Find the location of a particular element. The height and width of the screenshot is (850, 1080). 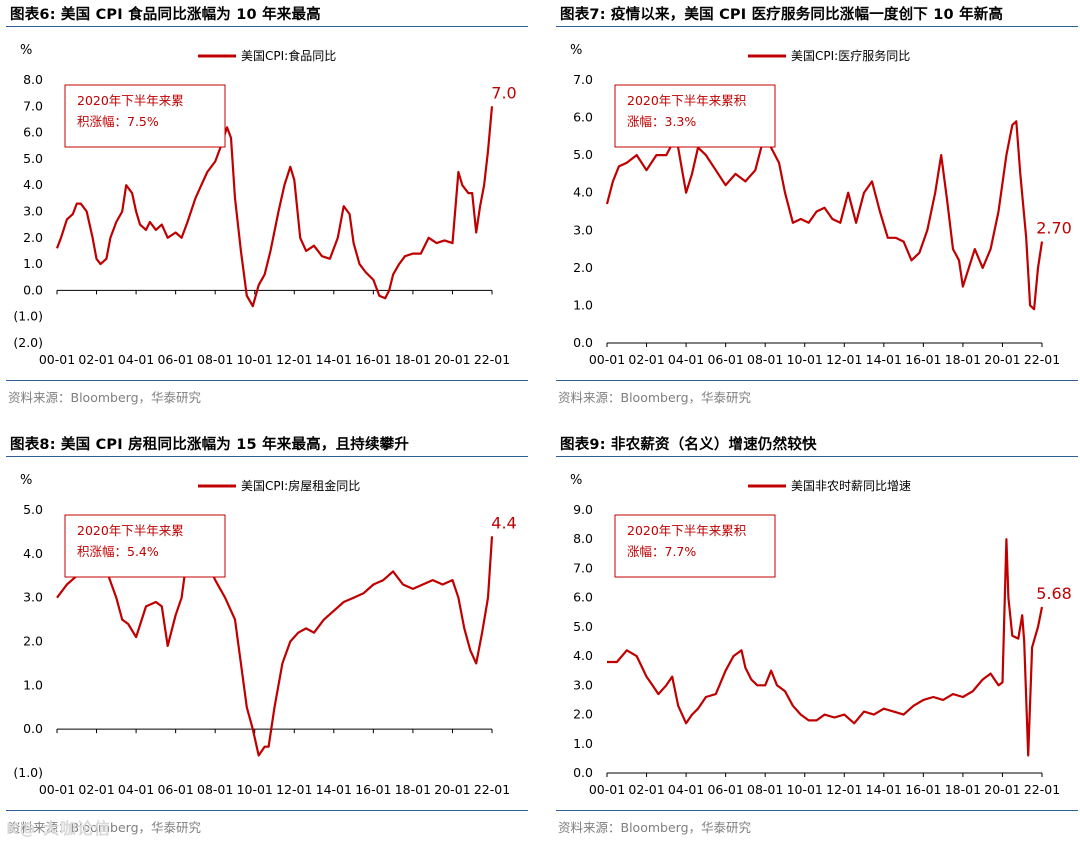

annotation-line-2: 涨幅：3.3% is located at coordinates (661, 121).